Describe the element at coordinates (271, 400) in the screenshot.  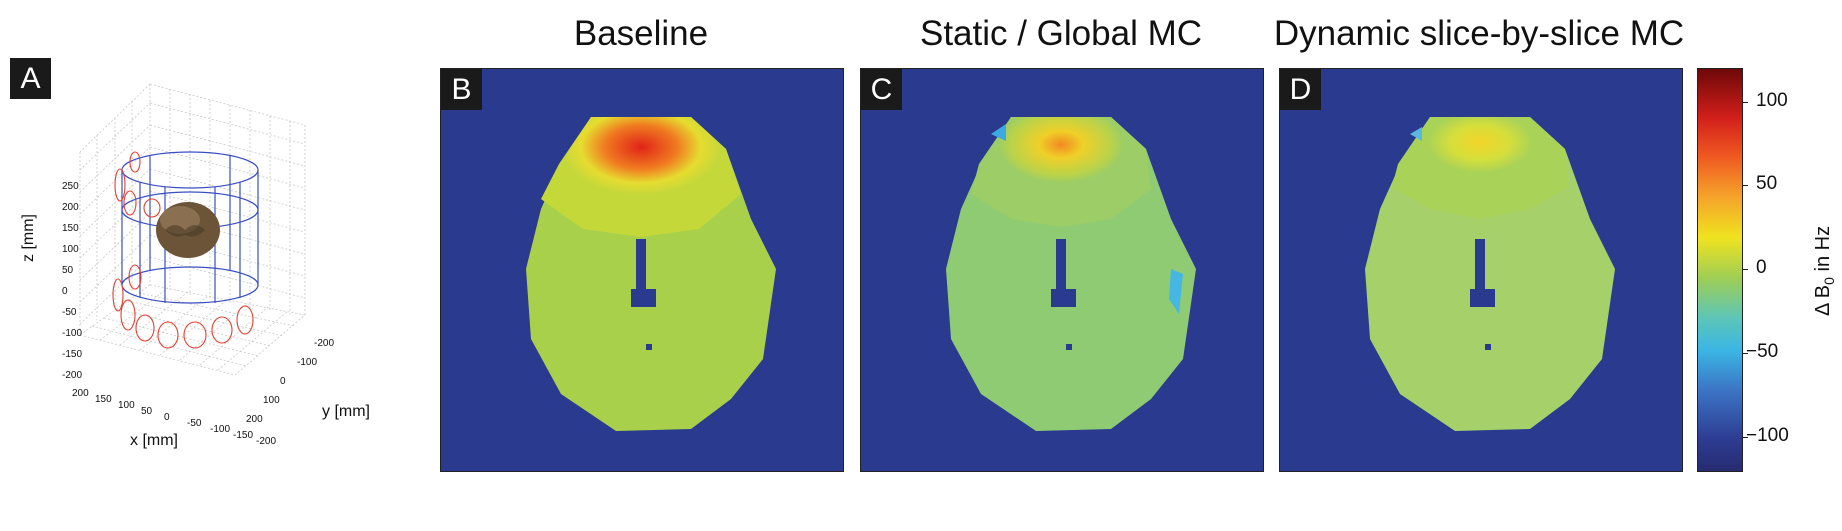
I see `y-tick-label: 100` at that location.